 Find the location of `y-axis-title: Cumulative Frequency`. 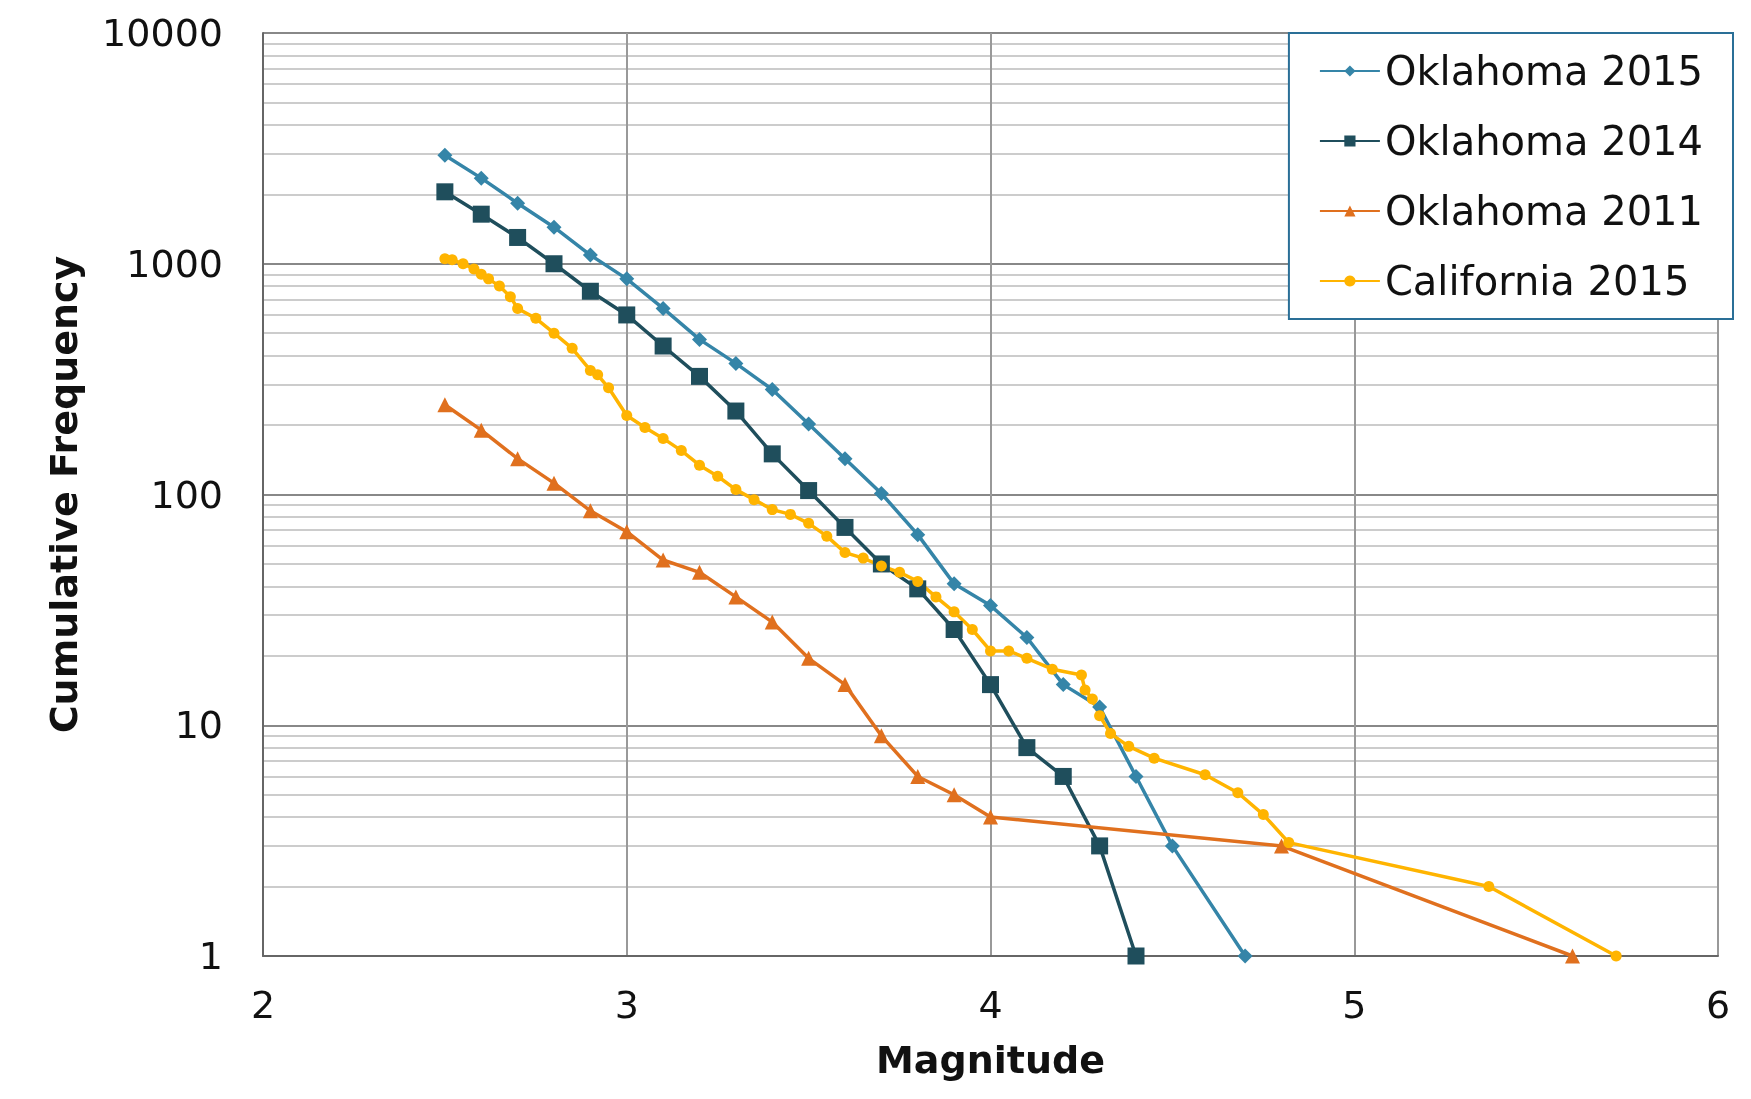

y-axis-title: Cumulative Frequency is located at coordinates (64, 494).